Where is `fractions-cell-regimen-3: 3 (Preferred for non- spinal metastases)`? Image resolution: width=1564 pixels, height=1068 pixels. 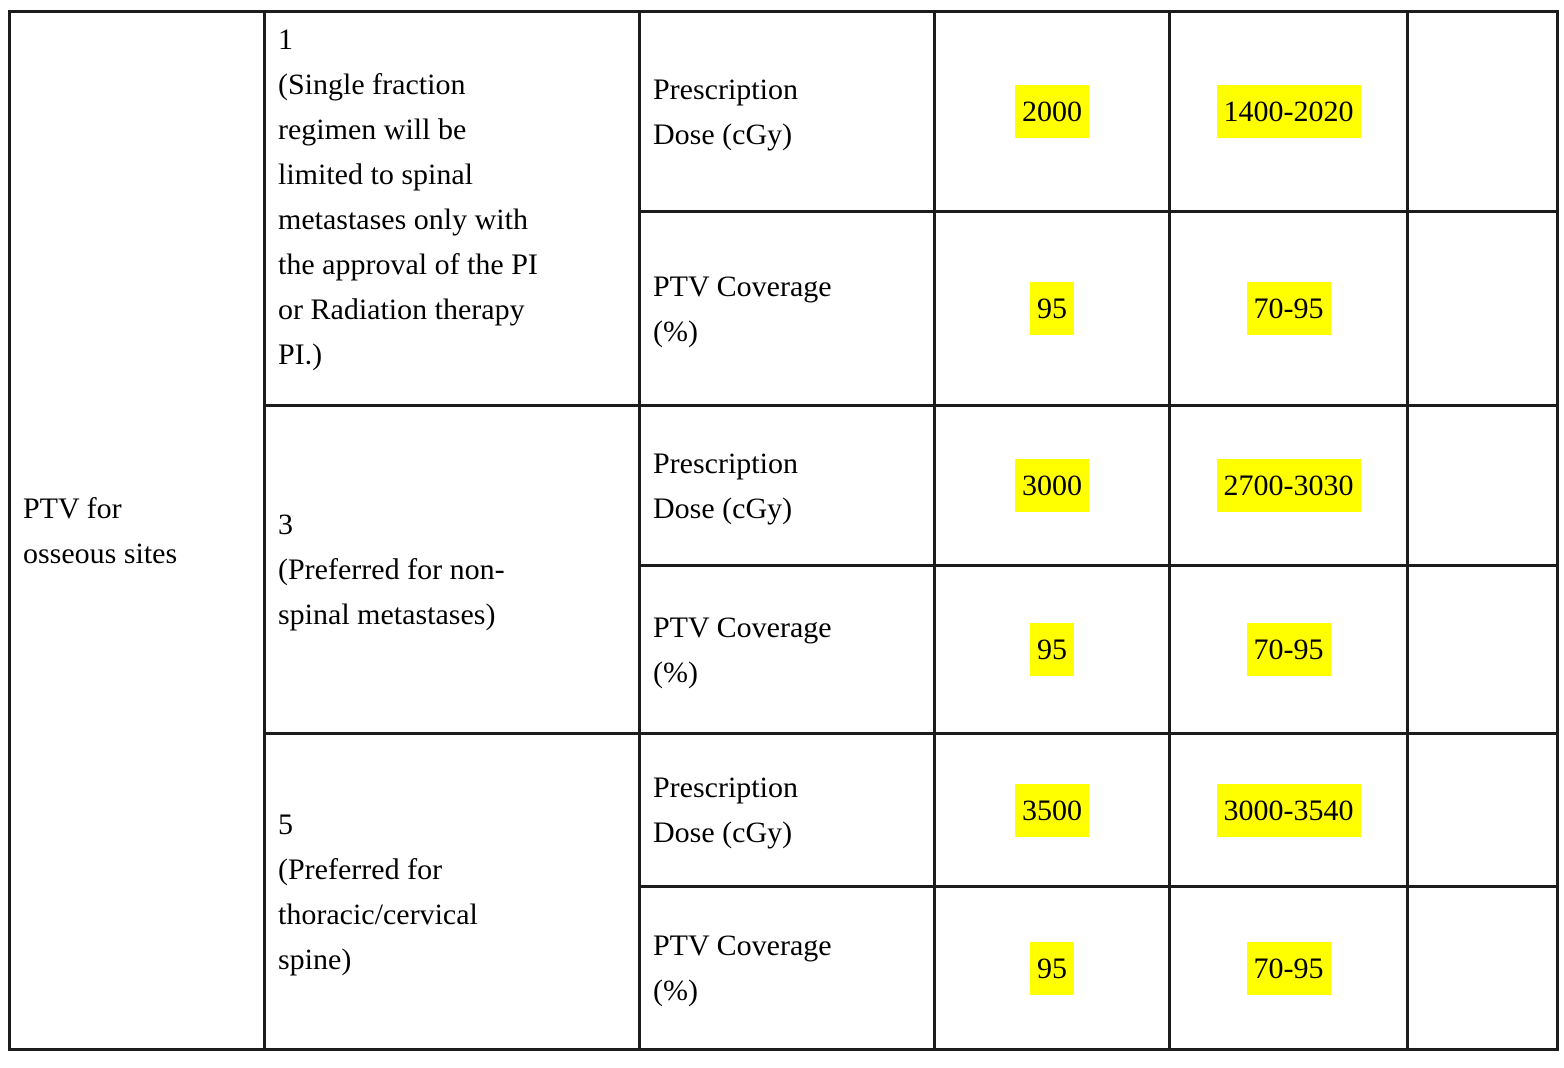 fractions-cell-regimen-3: 3 (Preferred for non- spinal metastases) is located at coordinates (452, 569).